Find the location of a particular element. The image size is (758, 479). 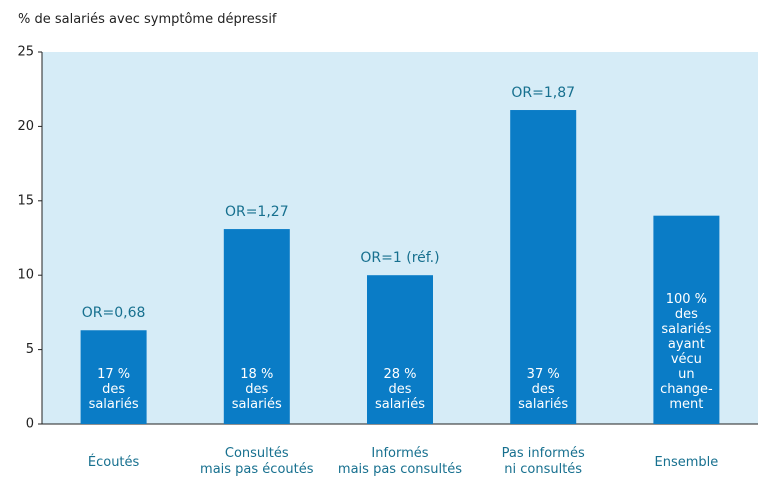

x-tick-label: Ensemble is located at coordinates (686, 462).